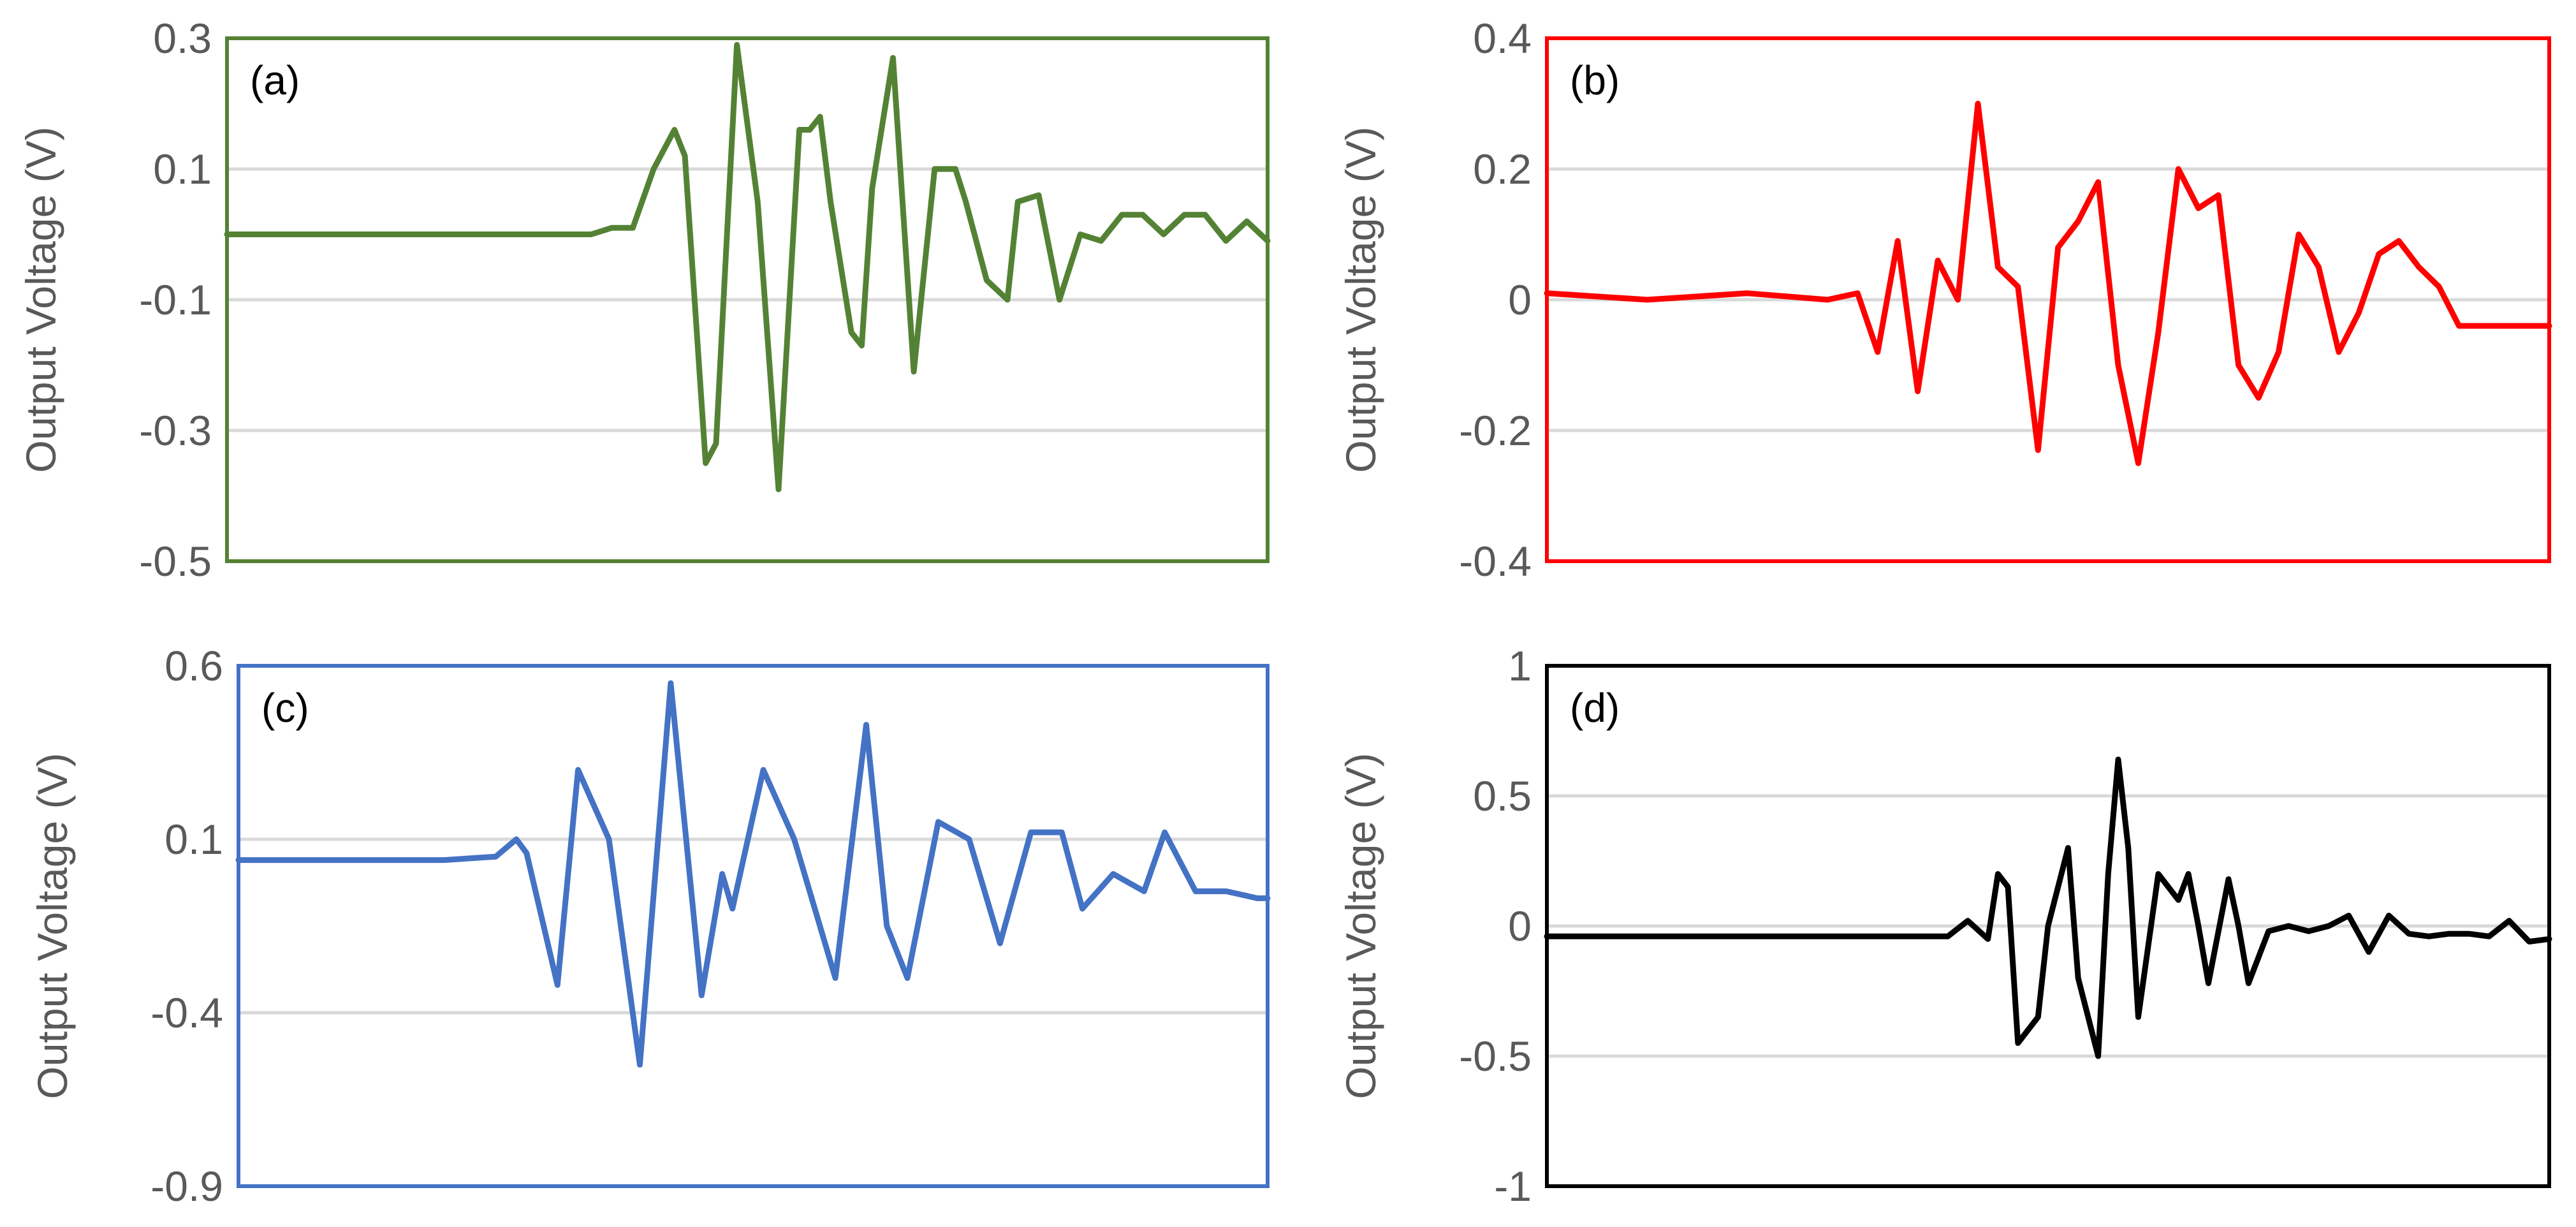  Describe the element at coordinates (182, 169) in the screenshot. I see `y-tick-label-a-1: 0.1` at that location.